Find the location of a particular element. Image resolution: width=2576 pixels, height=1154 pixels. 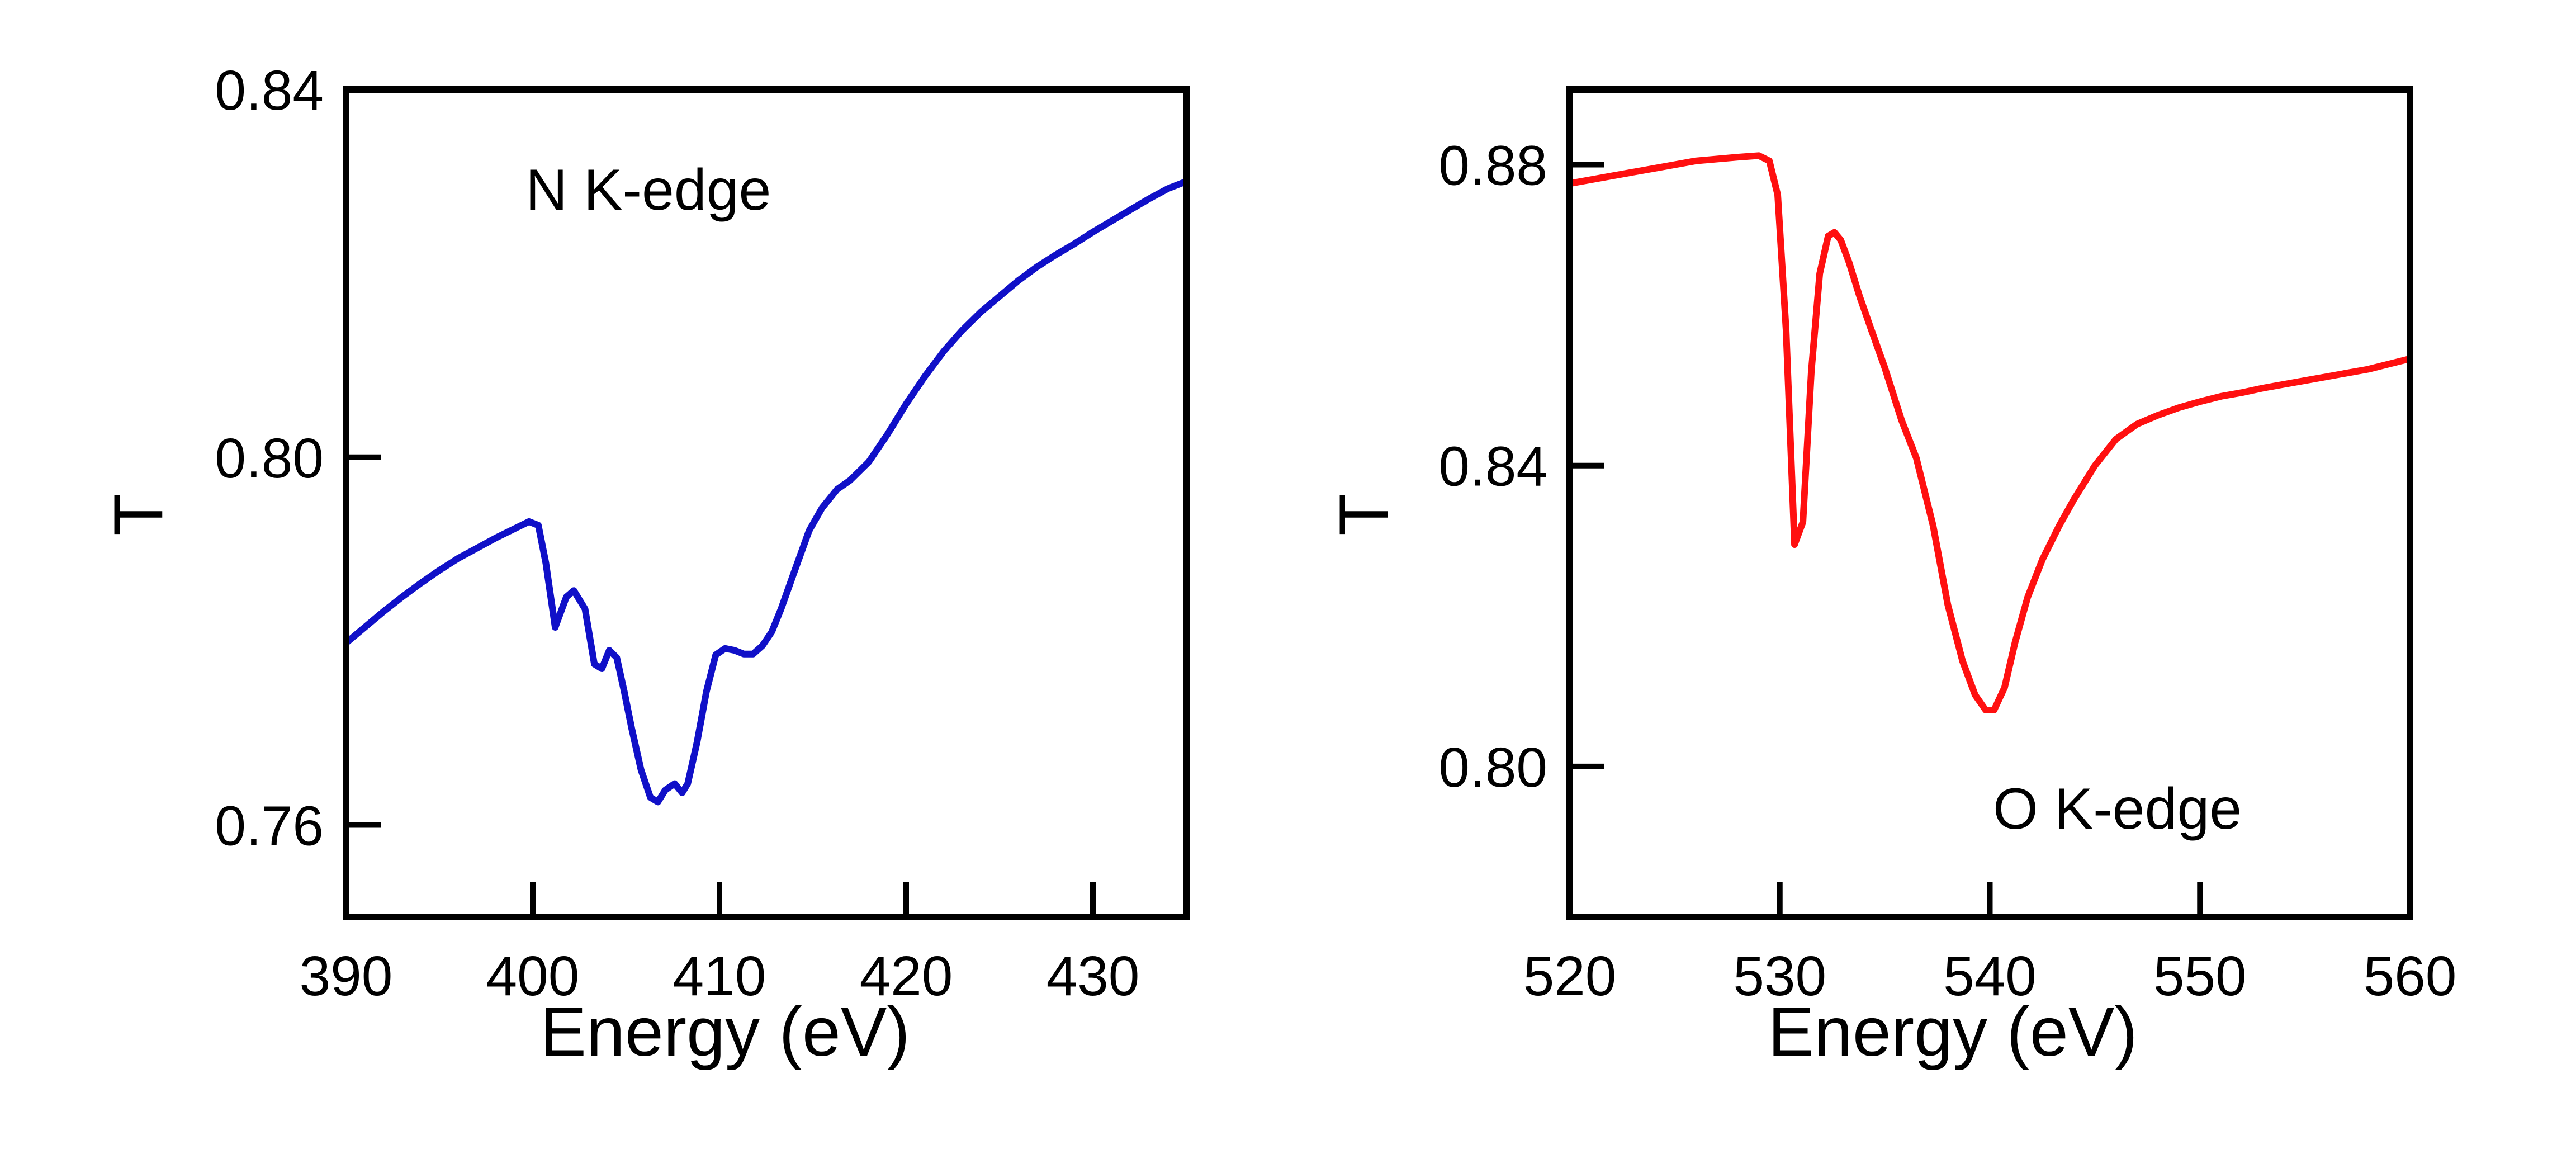

x-tick-label: 410 is located at coordinates (720, 976).